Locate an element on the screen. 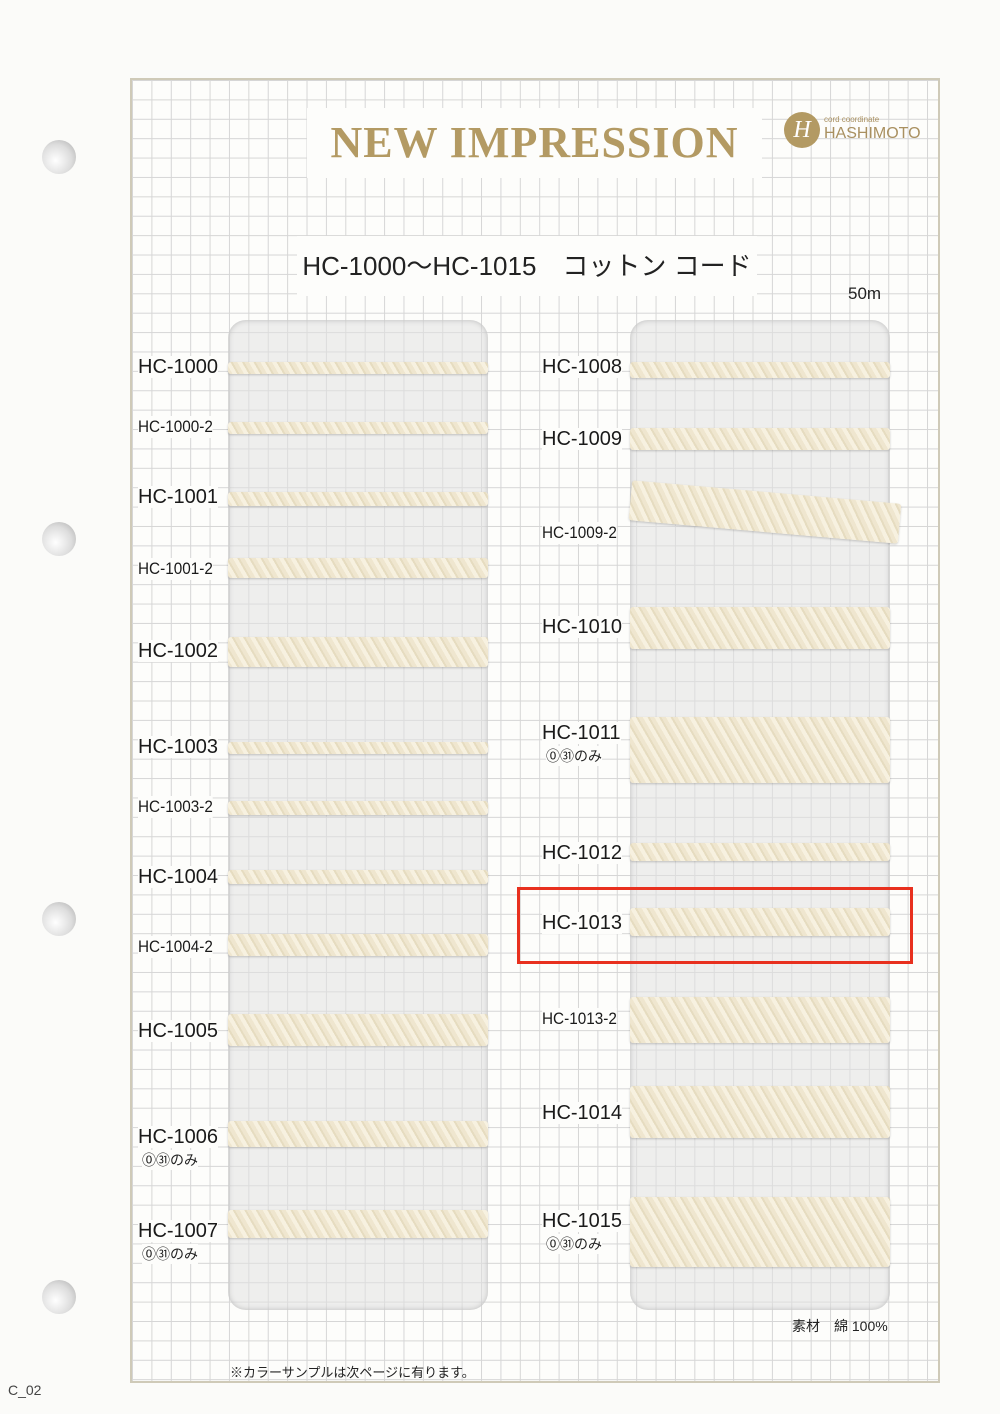  product-code: HC-1014 is located at coordinates (582, 1113).